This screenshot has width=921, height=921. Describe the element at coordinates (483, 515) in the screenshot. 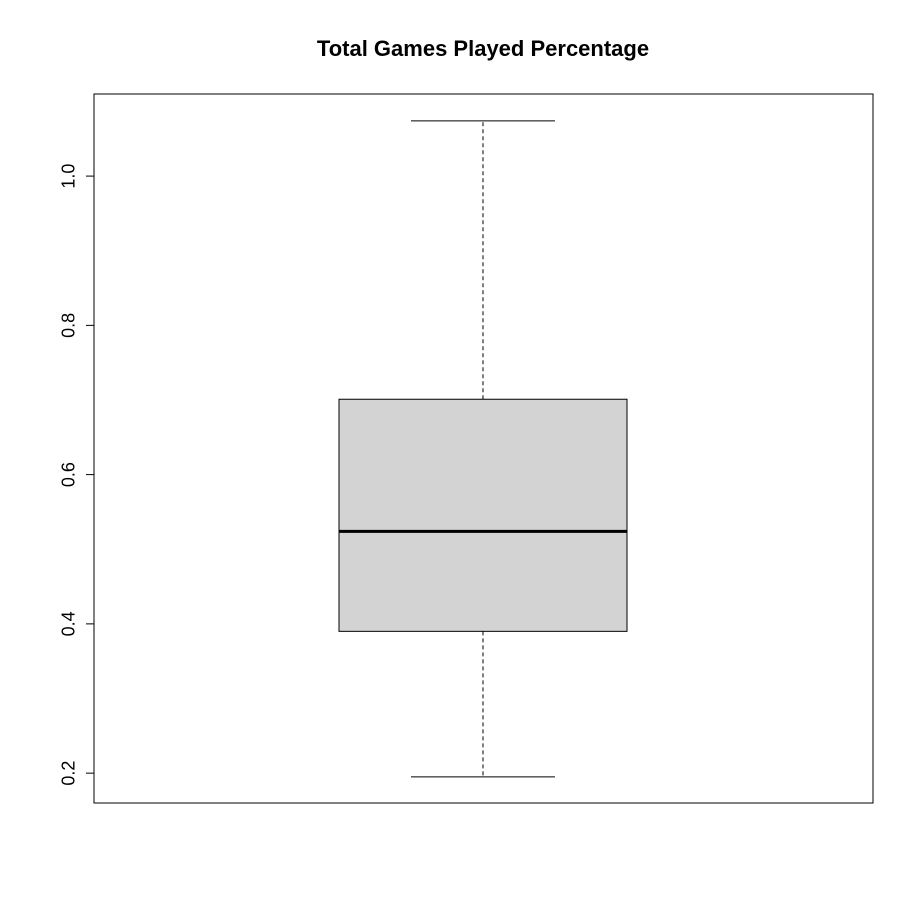

I see `iqr-box` at that location.